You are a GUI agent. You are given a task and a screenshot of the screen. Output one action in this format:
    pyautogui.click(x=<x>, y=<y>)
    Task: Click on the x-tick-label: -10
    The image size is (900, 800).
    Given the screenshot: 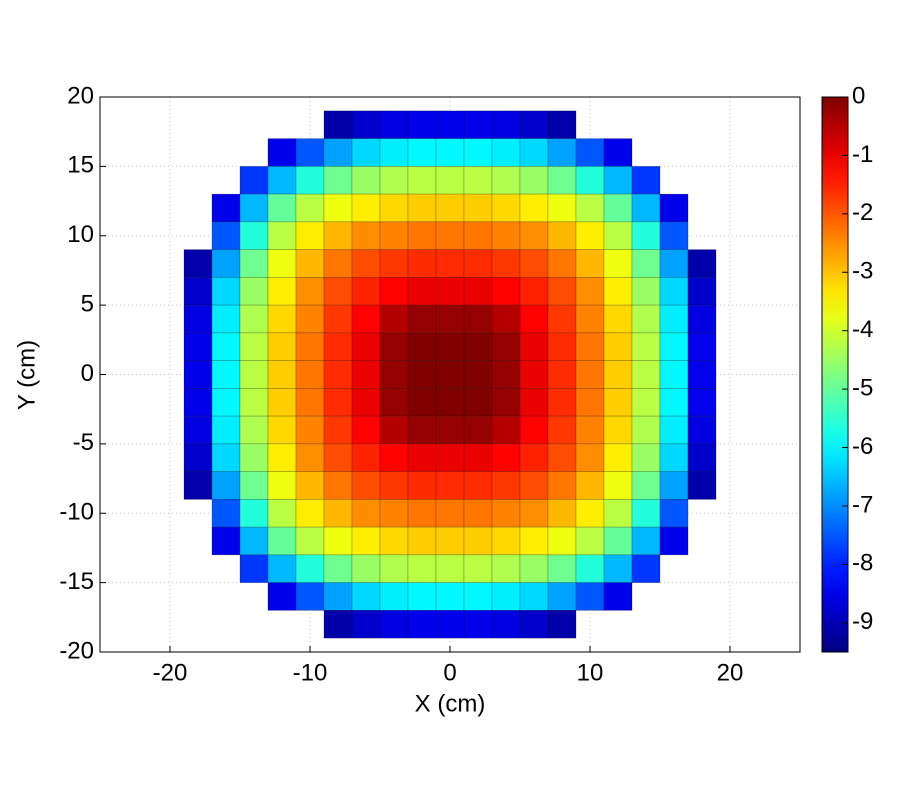 What is the action you would take?
    pyautogui.click(x=310, y=672)
    